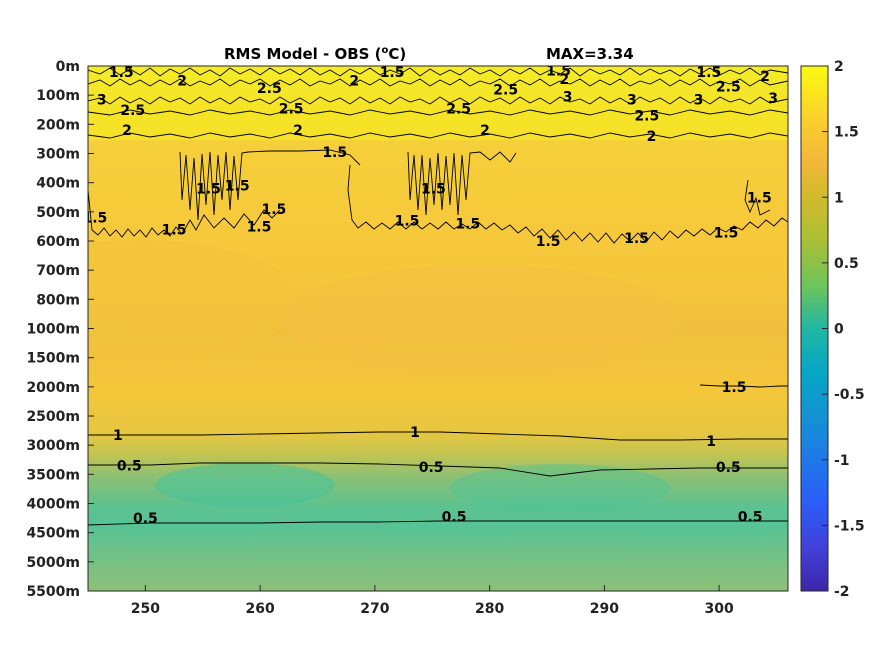 This screenshot has height=656, width=875. I want to click on colorbar-tick-label: -1.5, so click(849, 526).